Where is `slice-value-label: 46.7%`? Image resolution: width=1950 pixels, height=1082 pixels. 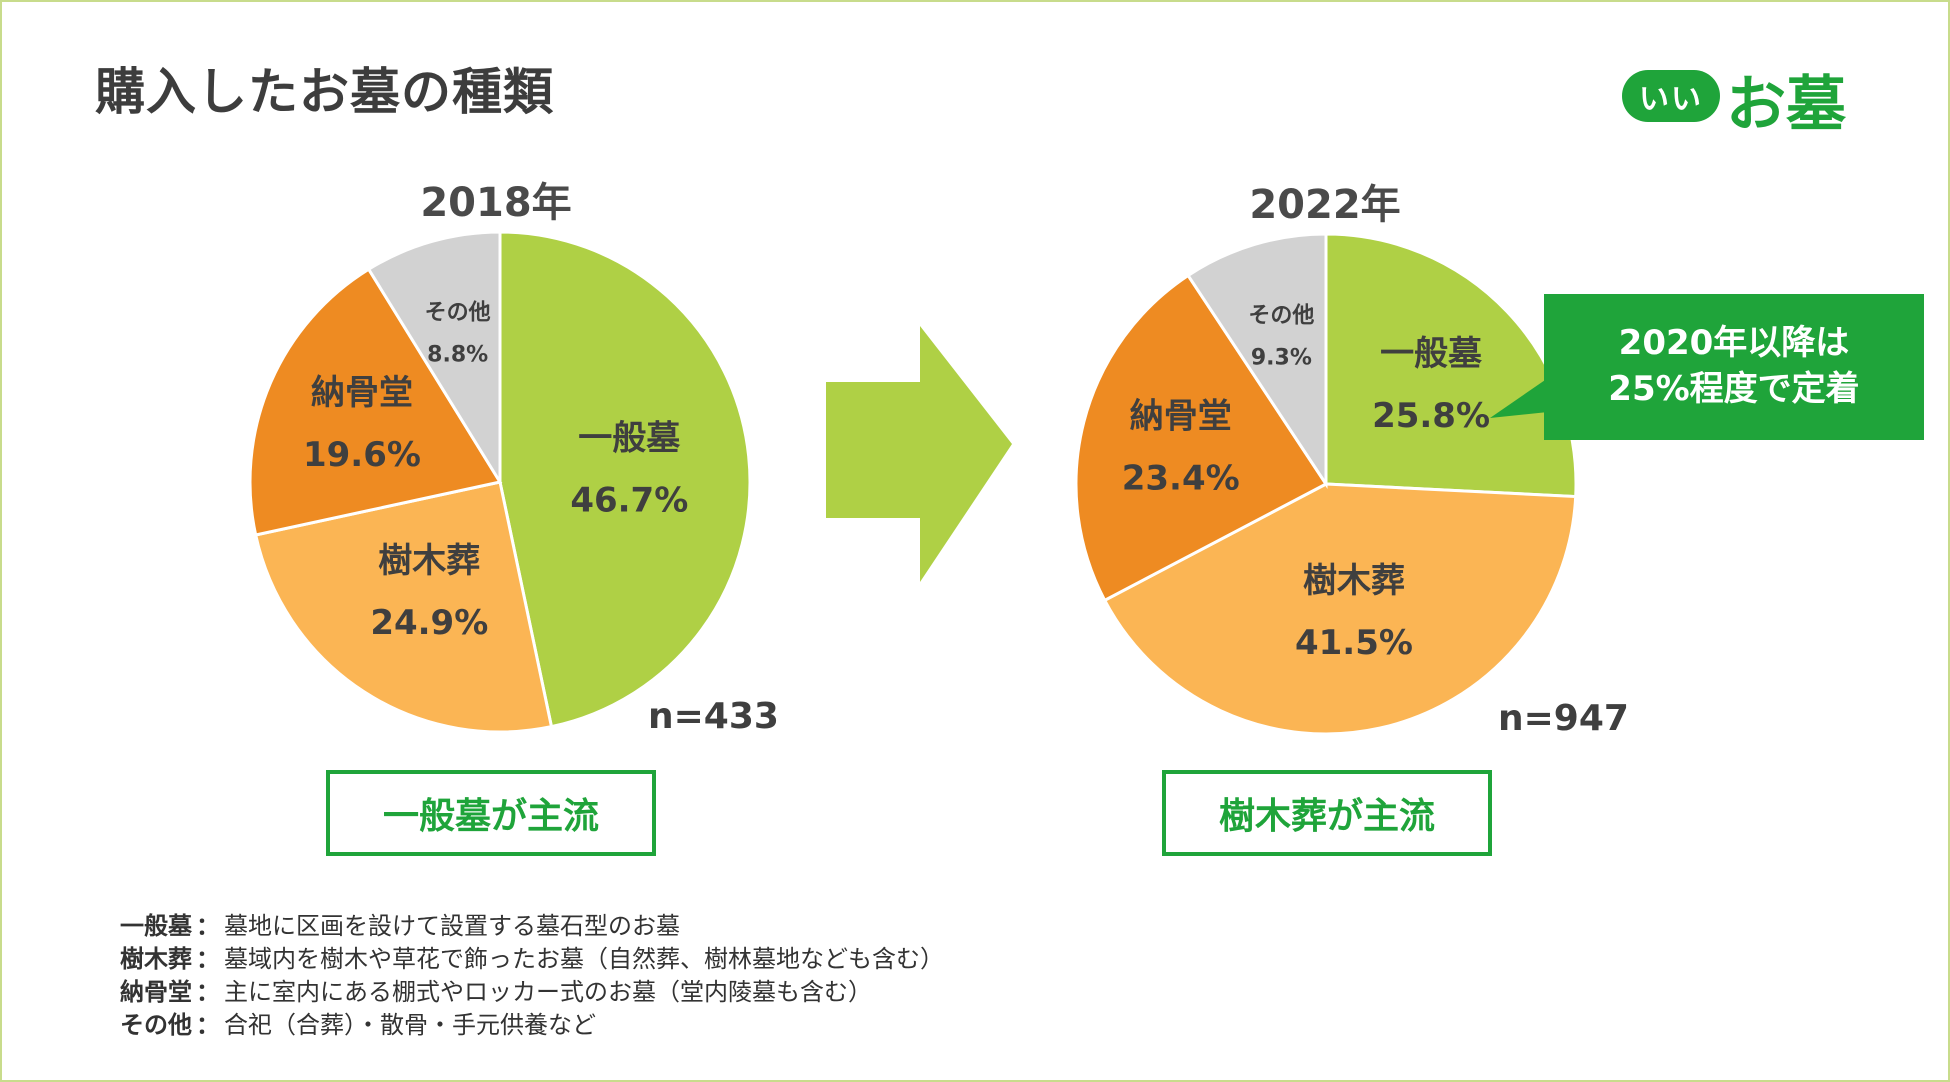
slice-value-label: 46.7% is located at coordinates (629, 500).